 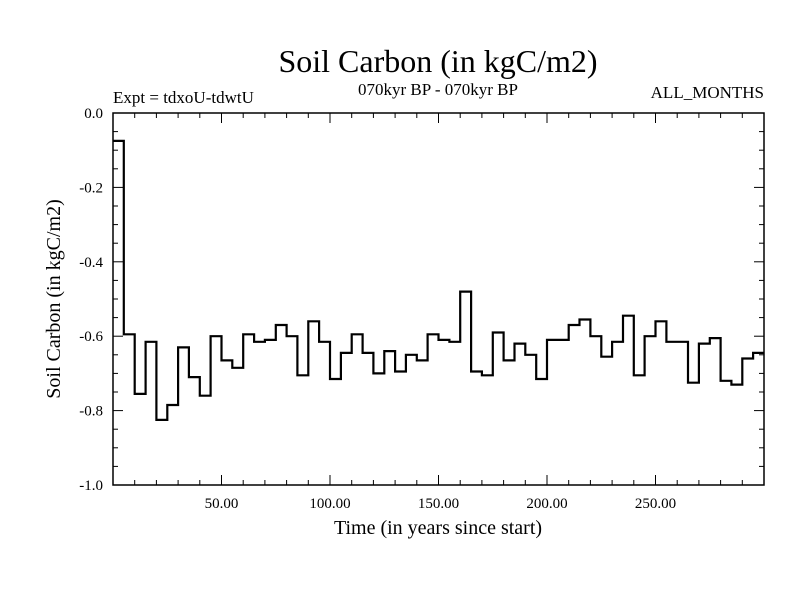 I want to click on y-tick-label: -0.2, so click(x=91, y=188).